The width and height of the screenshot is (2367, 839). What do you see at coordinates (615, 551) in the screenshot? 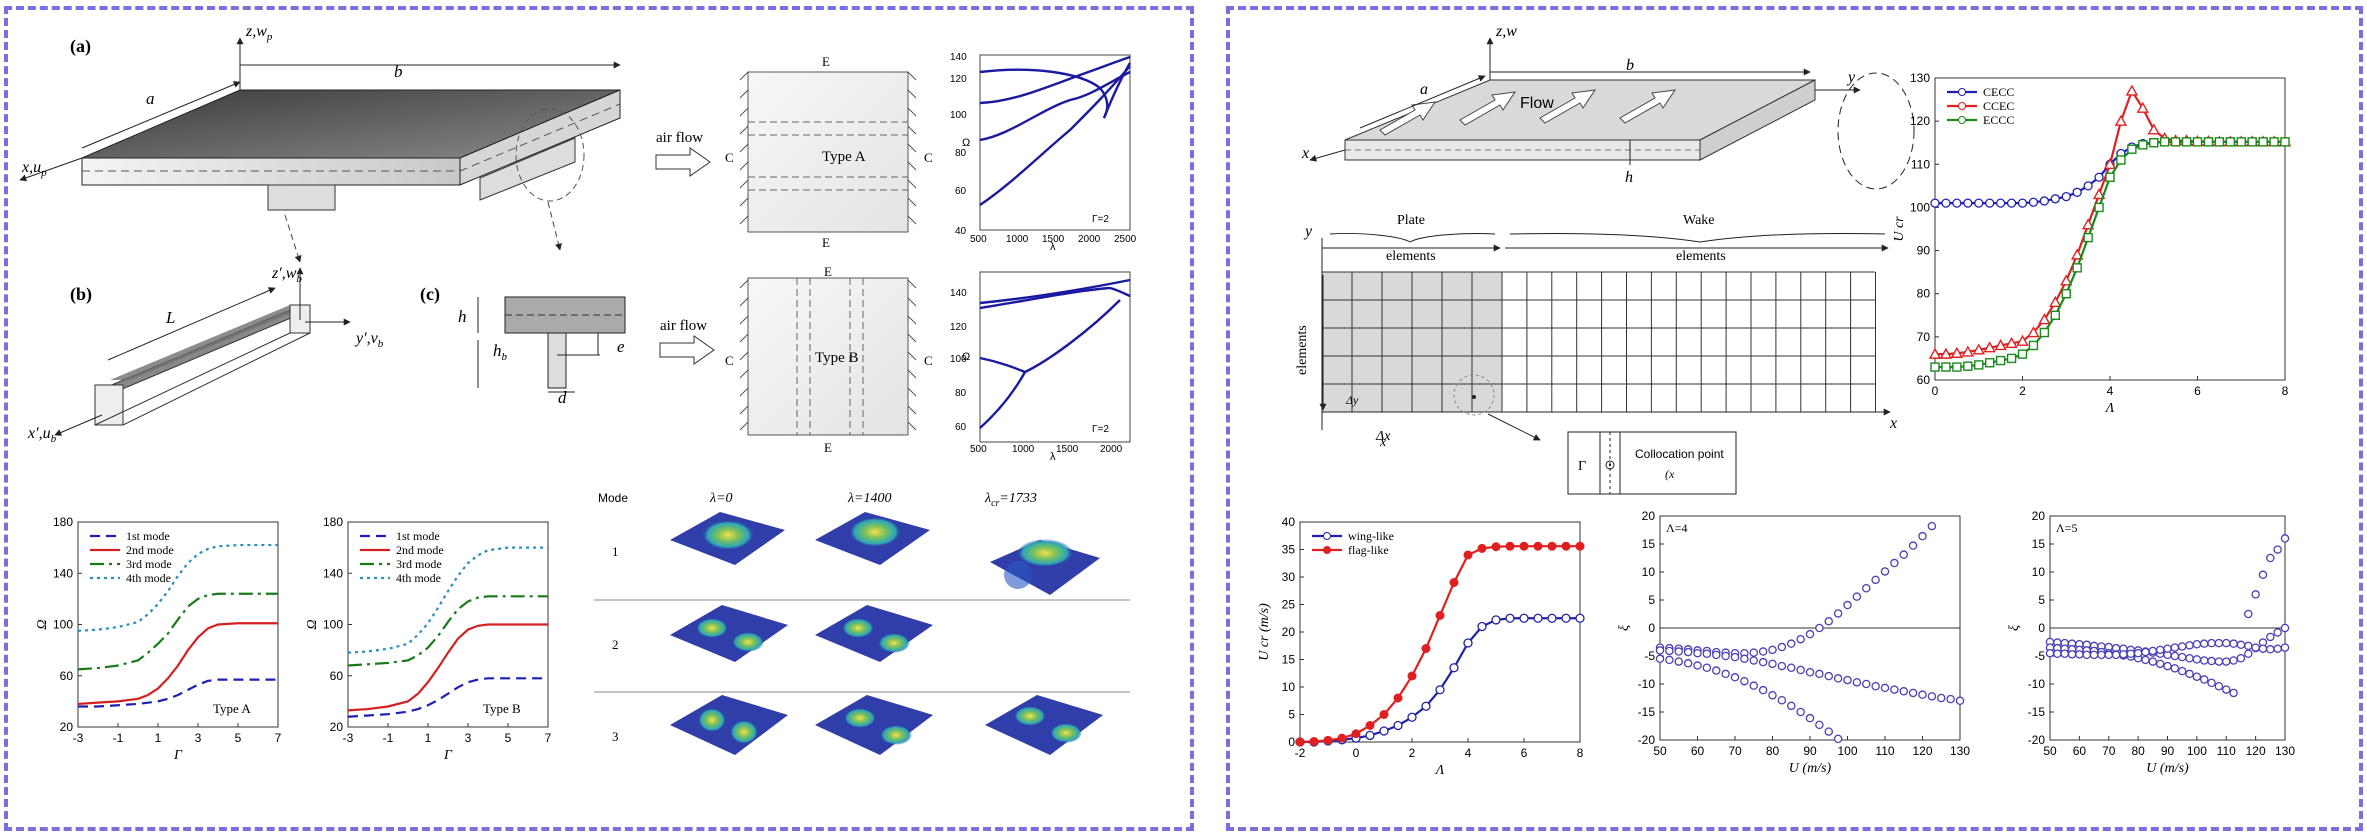
I see `modes-row-1: 1` at bounding box center [615, 551].